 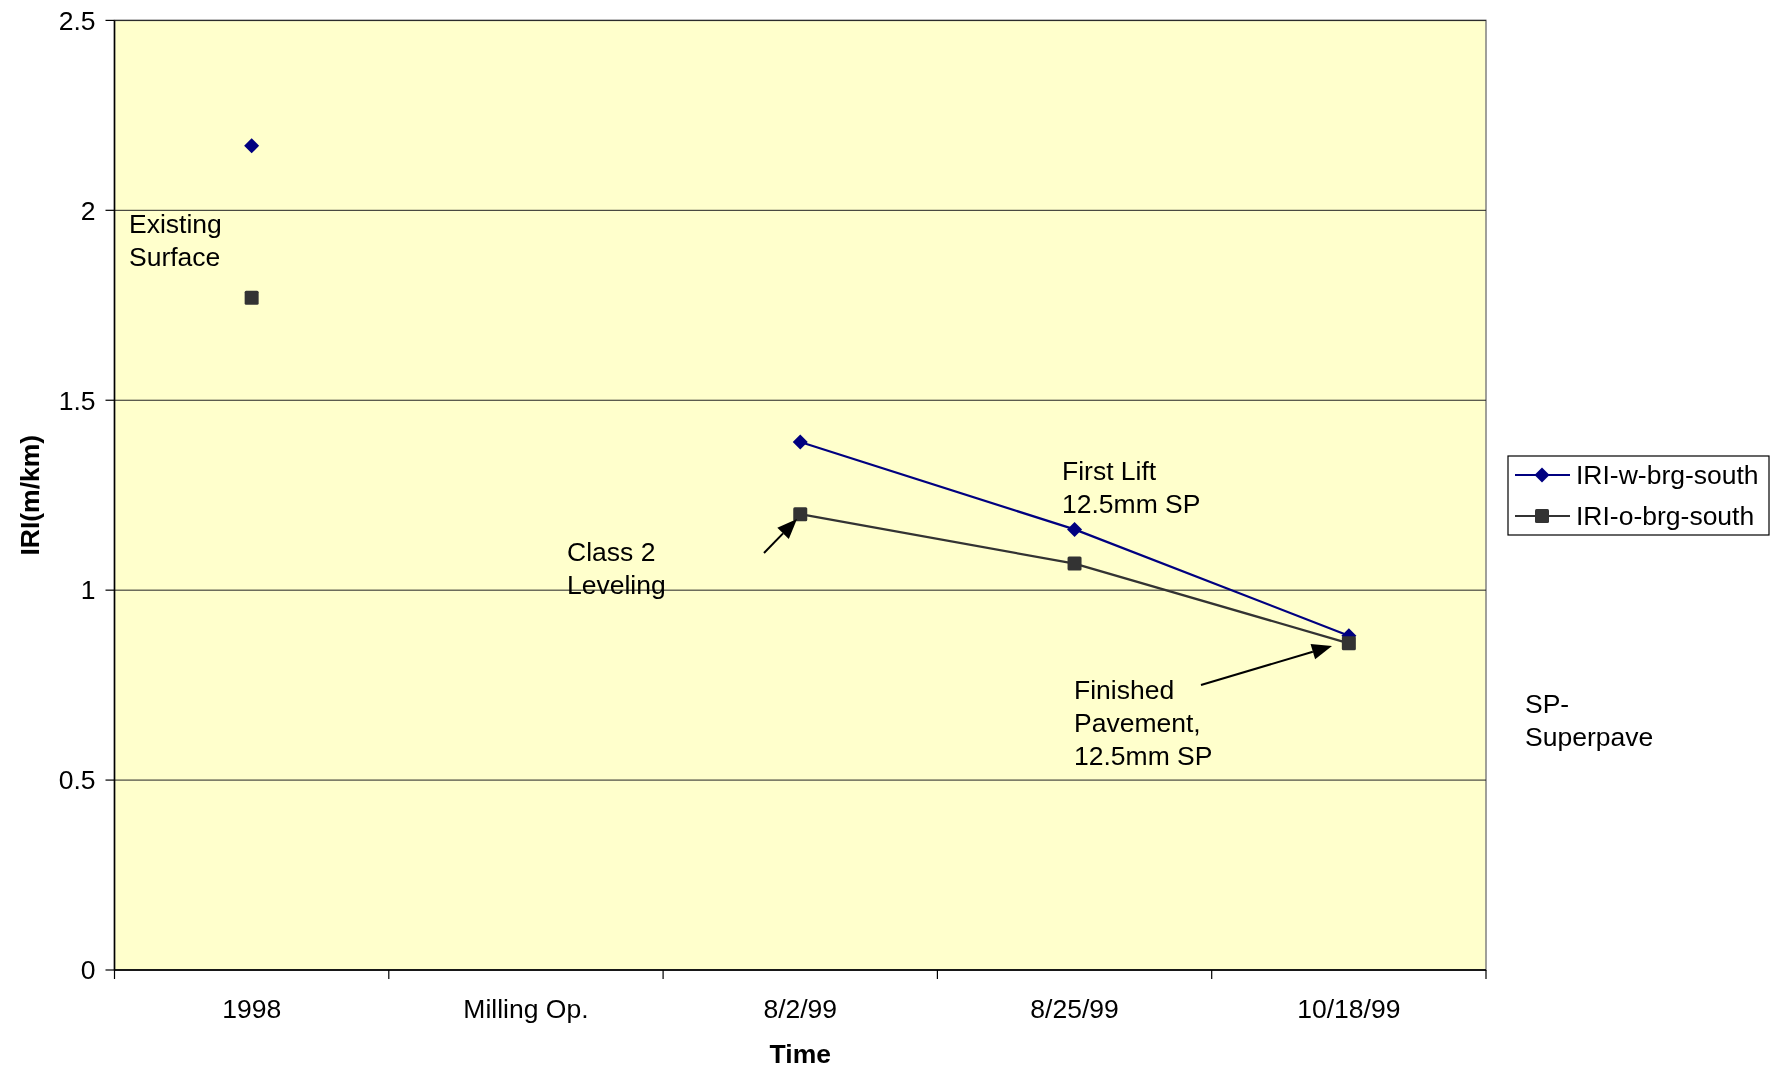 I want to click on annotation: First Lift 12.5mm SP, so click(x=1131, y=488).